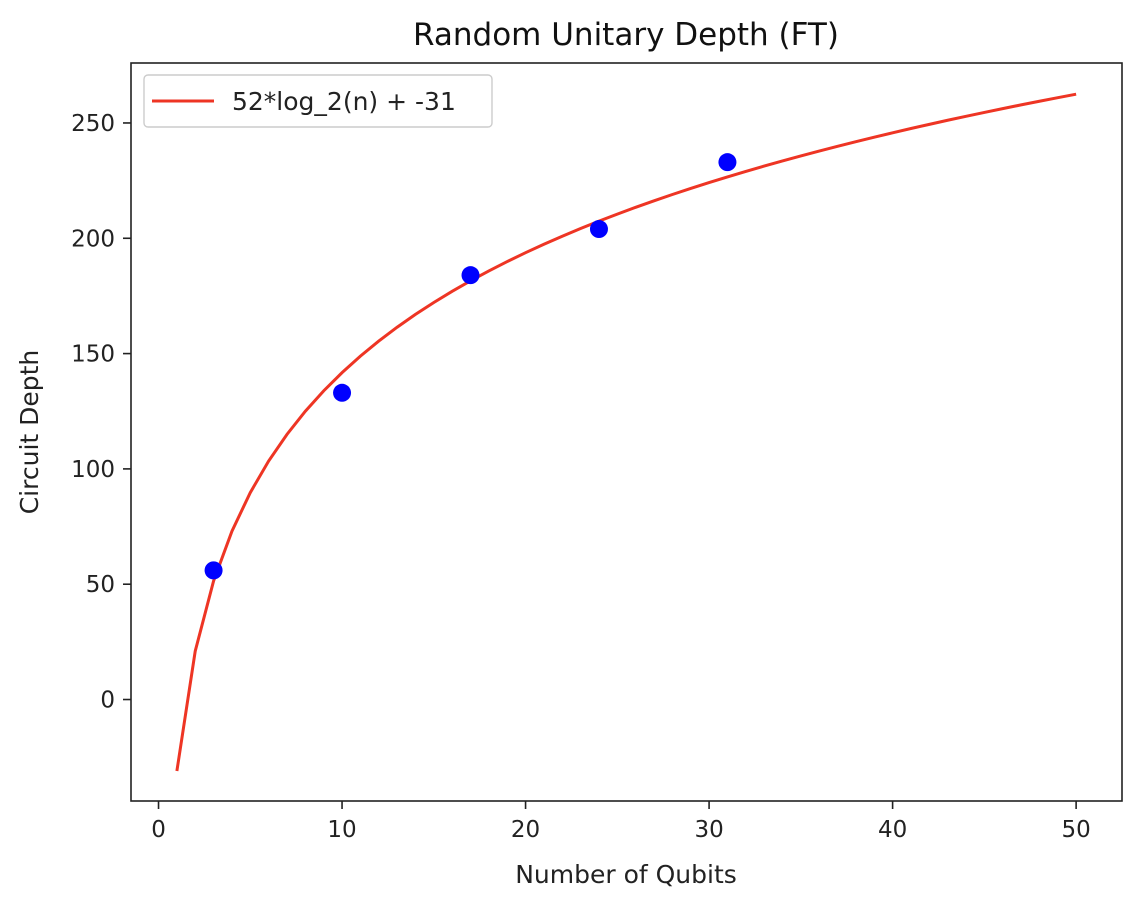 The image size is (1138, 906). Describe the element at coordinates (101, 412) in the screenshot. I see `y-axis: 0 50 100 150 200 250` at that location.